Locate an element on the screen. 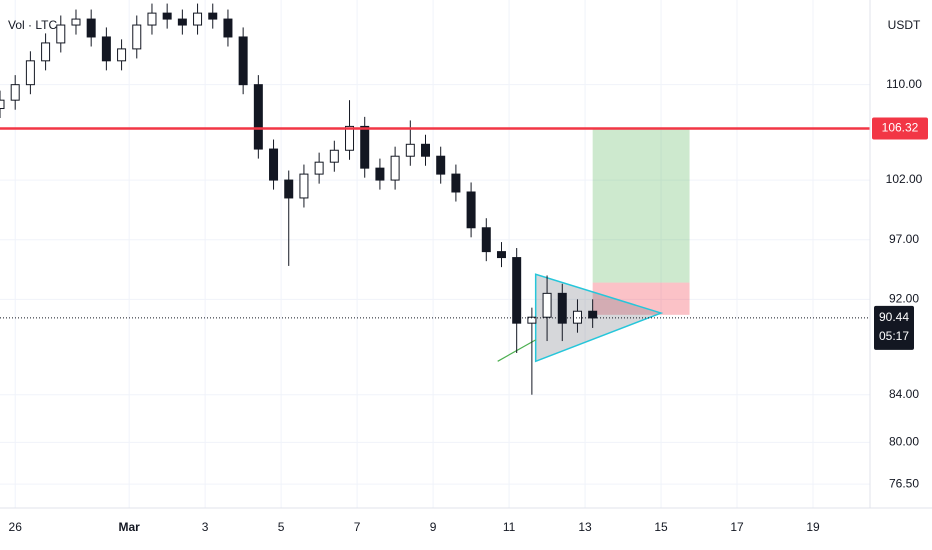 This screenshot has height=550, width=932. resistance-label-bg is located at coordinates (900, 128).